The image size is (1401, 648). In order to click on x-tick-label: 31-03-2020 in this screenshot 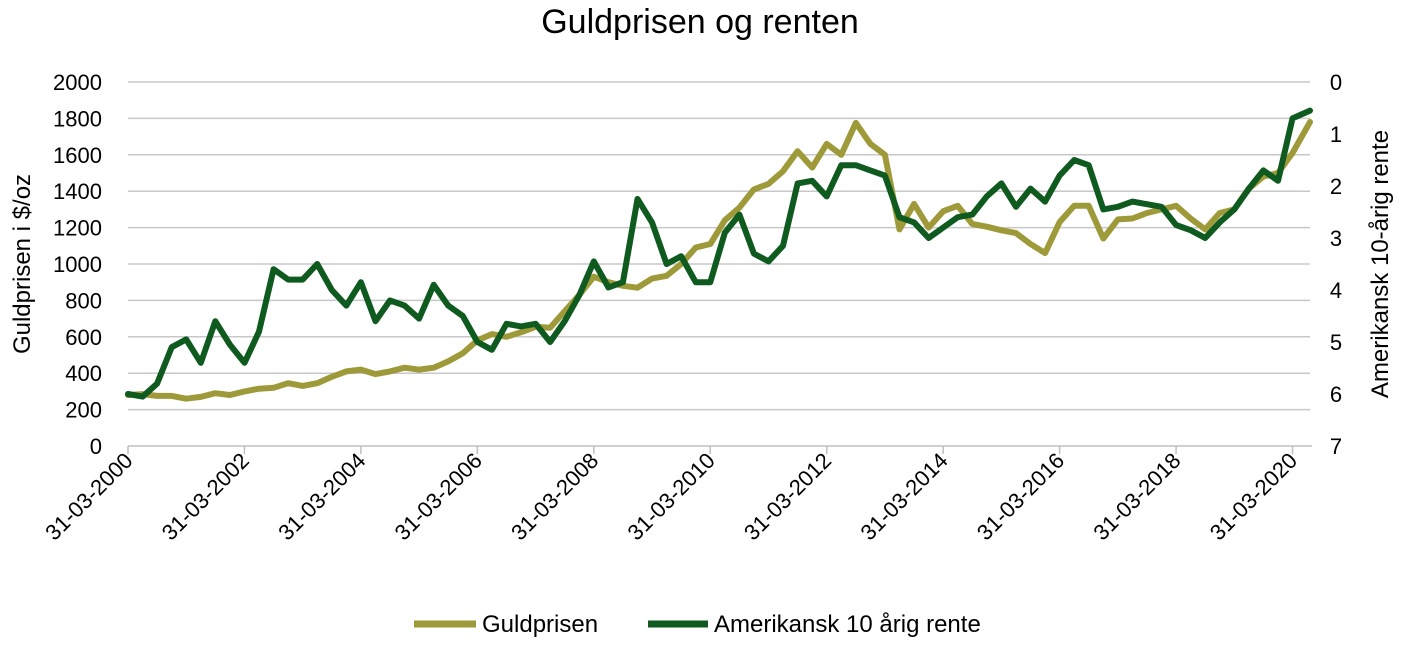, I will do `click(1253, 496)`.